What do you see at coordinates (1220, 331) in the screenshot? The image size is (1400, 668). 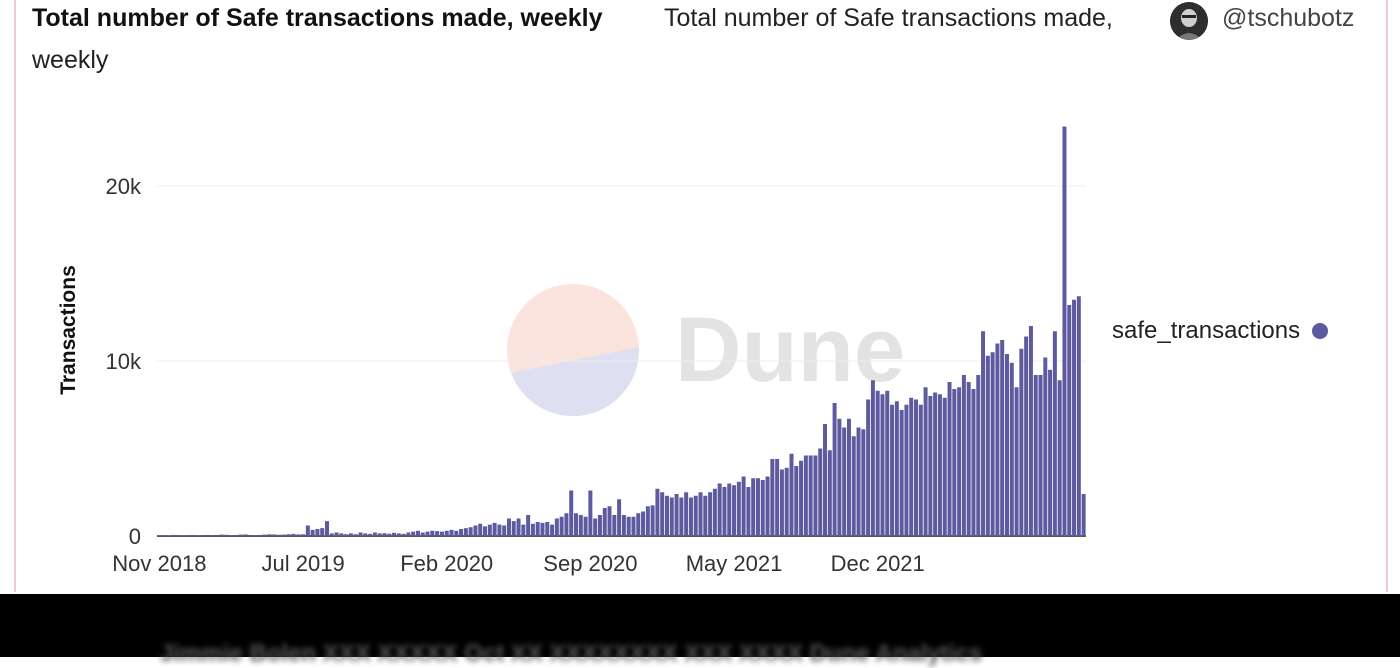 I see `chart-legend: safe_transactions` at bounding box center [1220, 331].